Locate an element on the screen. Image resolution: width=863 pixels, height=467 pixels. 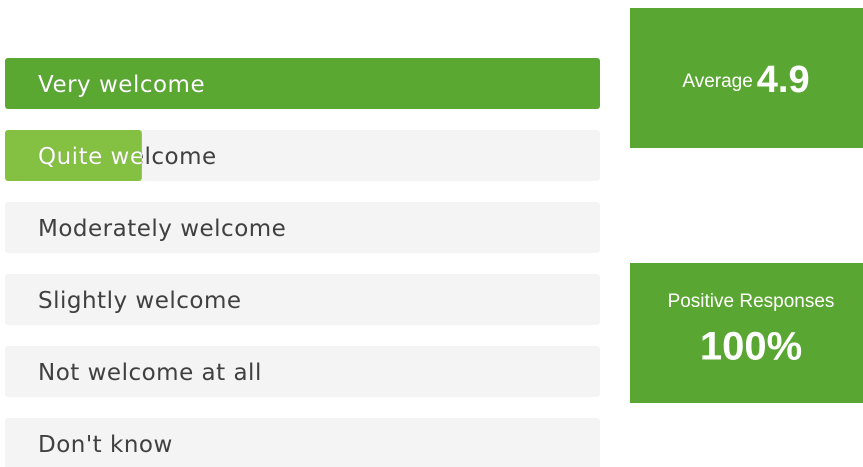
bar-label: Quite welcome is located at coordinates (127, 157).